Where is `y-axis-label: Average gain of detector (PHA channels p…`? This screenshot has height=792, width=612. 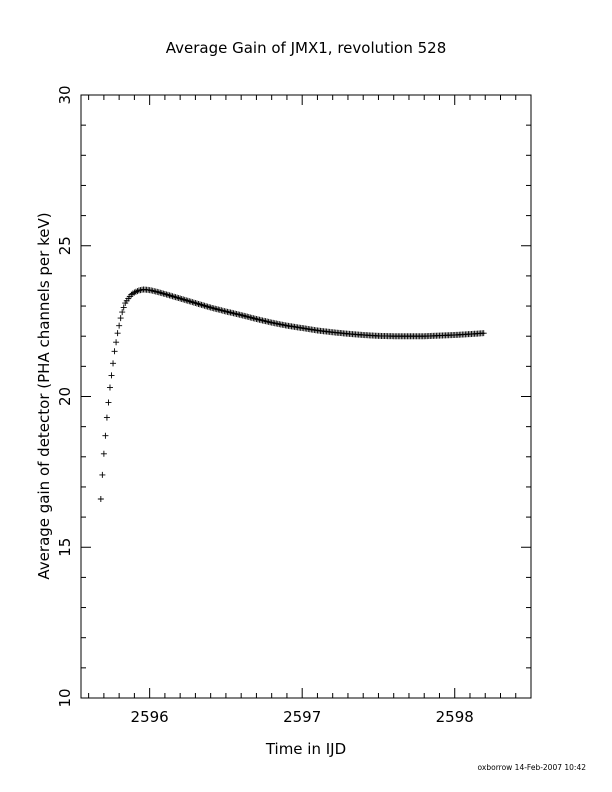
y-axis-label: Average gain of detector (PHA channels p… is located at coordinates (44, 395).